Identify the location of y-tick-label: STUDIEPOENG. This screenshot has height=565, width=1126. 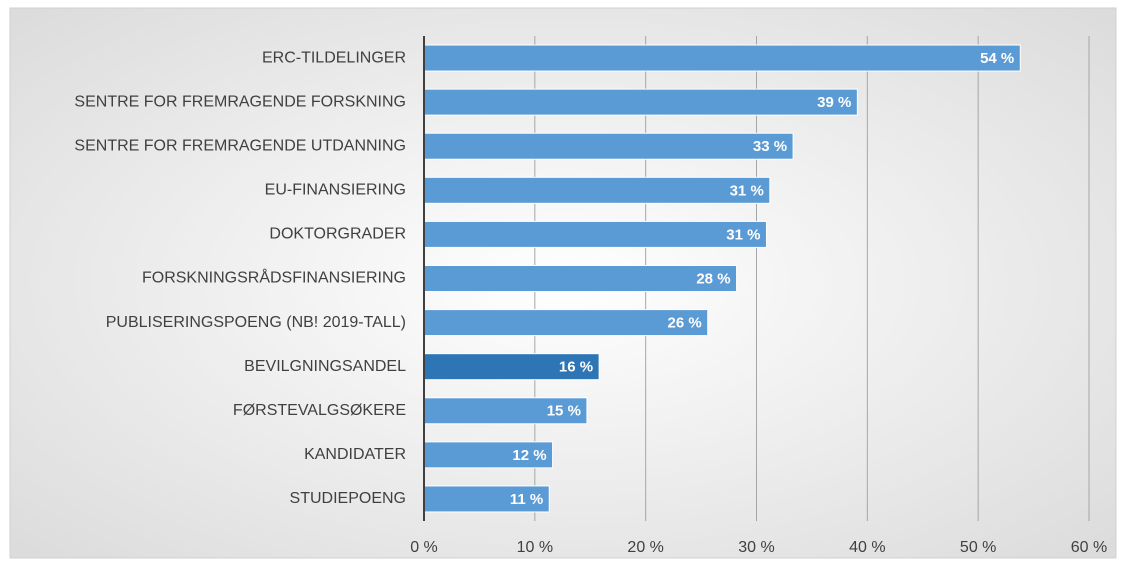
(348, 498).